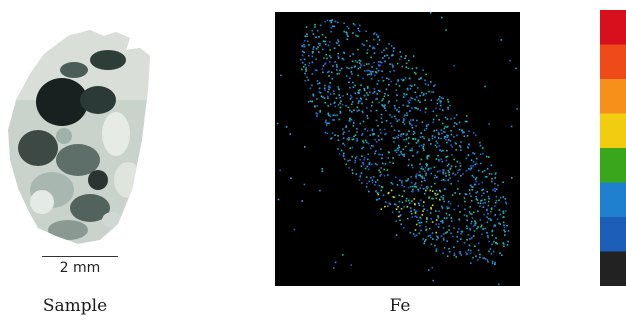 The height and width of the screenshot is (320, 626). What do you see at coordinates (75, 306) in the screenshot?
I see `sample-caption: Sample` at bounding box center [75, 306].